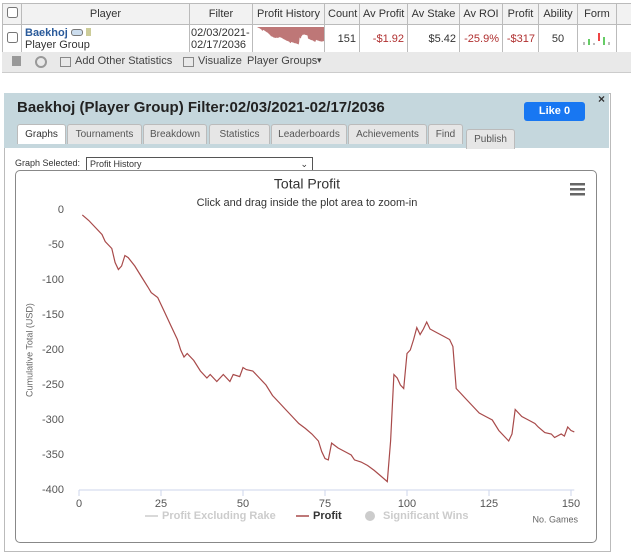  What do you see at coordinates (220, 32) in the screenshot?
I see `filter: 02/03/2021-` at bounding box center [220, 32].